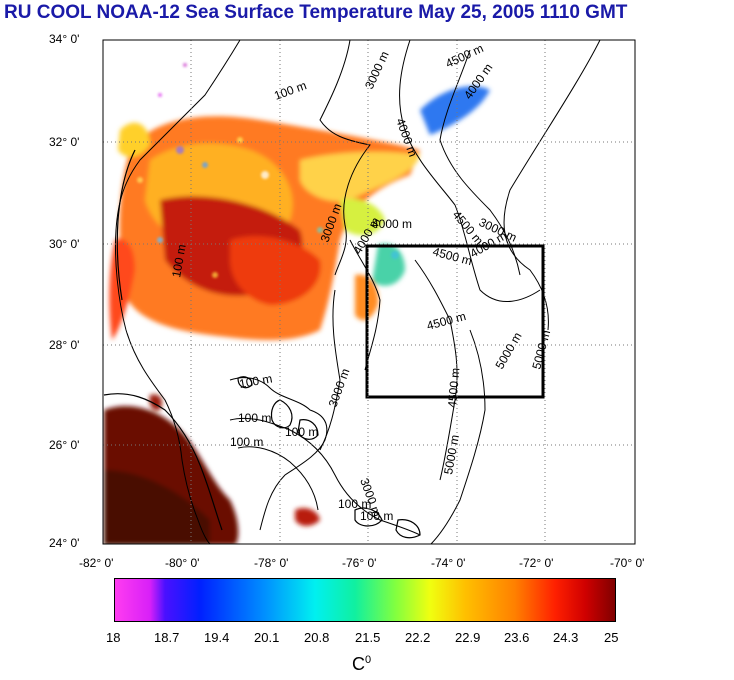 This screenshot has width=734, height=680. What do you see at coordinates (566, 637) in the screenshot?
I see `colorbar-tick: 24.3` at bounding box center [566, 637].